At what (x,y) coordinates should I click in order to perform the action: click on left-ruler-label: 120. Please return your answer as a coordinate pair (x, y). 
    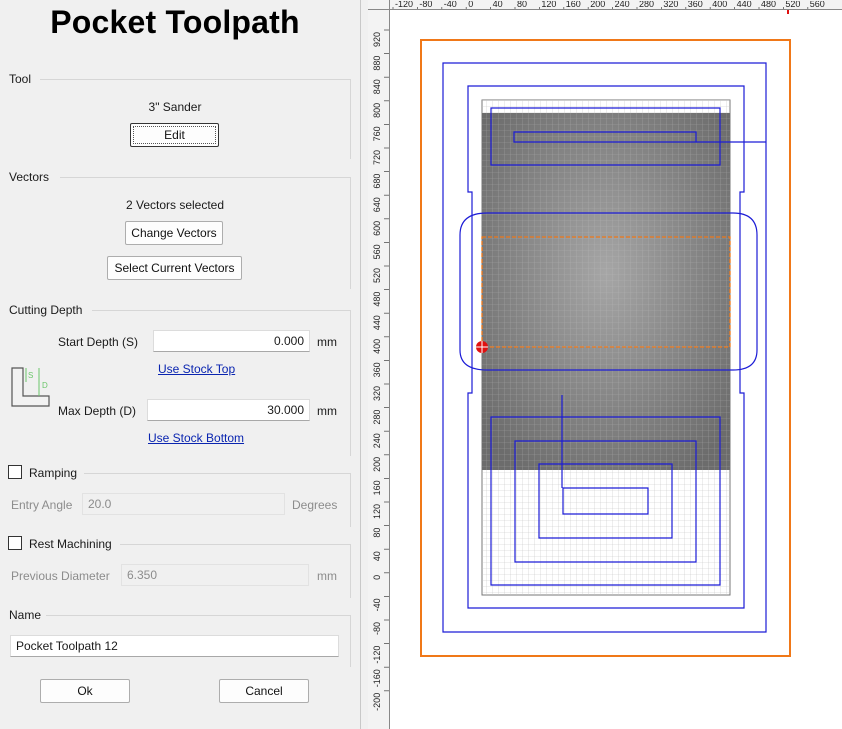
    Looking at the image, I should click on (377, 511).